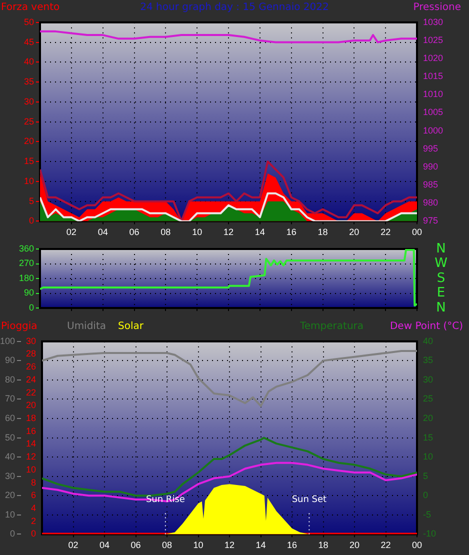 The image size is (469, 555). What do you see at coordinates (332, 327) in the screenshot?
I see `text: Temperatura` at bounding box center [332, 327].